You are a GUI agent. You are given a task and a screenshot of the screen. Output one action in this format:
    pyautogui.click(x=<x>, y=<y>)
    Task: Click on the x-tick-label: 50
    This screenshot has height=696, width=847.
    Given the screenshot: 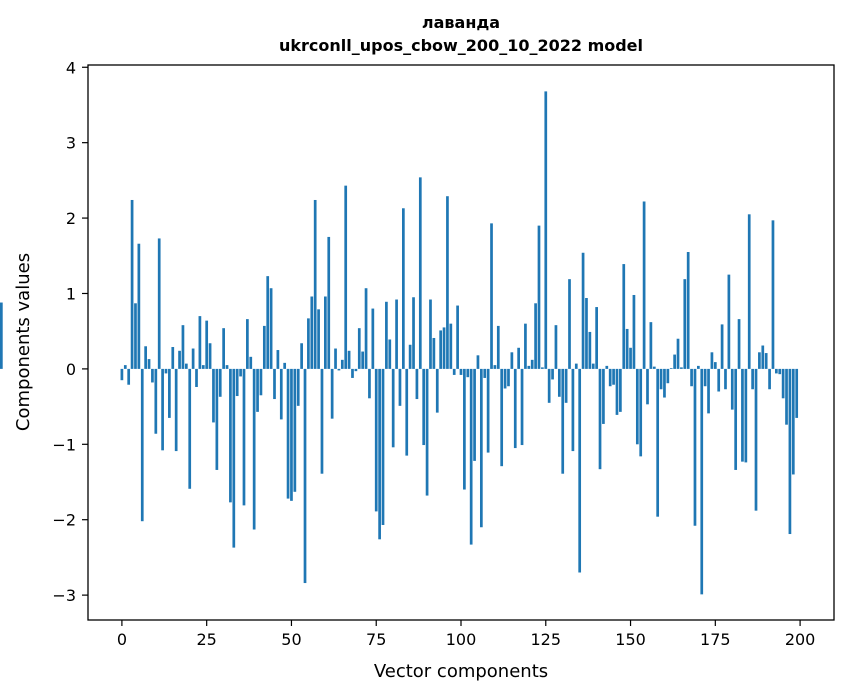 What is the action you would take?
    pyautogui.click(x=291, y=639)
    